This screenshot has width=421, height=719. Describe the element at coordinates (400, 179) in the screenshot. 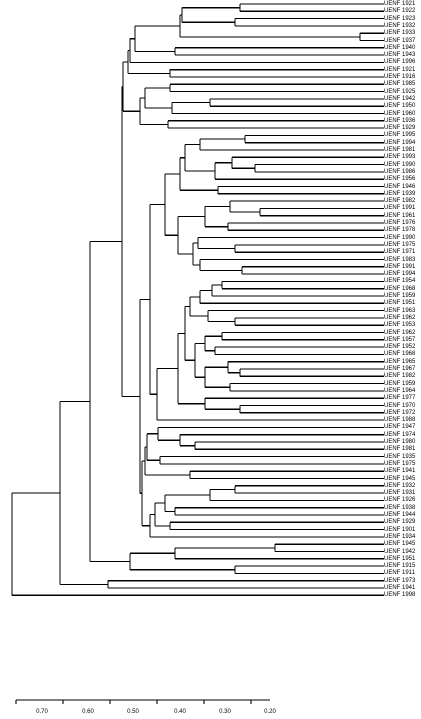

I see `leaf-label: UENF 1956` at that location.